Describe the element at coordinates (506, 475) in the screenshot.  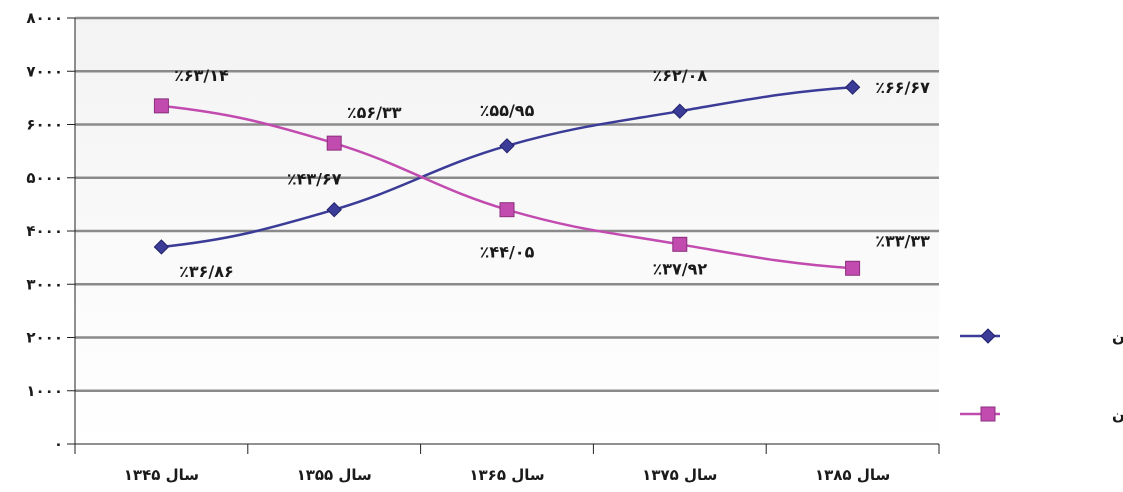
I see `x-tick-label: سال ۱۳۶۵` at that location.